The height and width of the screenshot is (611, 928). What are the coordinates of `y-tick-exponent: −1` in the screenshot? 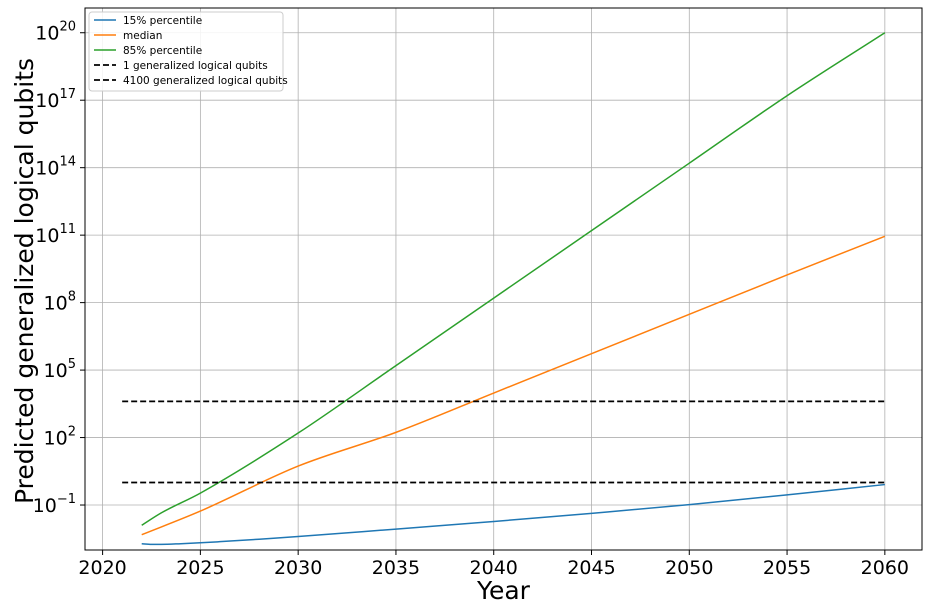 It's located at (66, 499).